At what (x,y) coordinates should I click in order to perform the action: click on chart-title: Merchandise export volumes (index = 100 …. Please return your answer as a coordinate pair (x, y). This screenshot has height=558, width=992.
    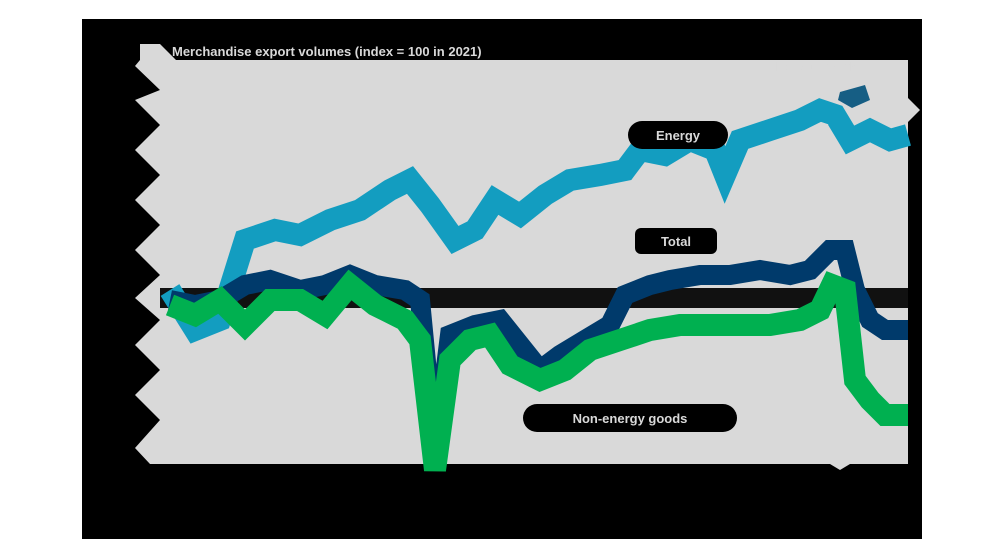
    Looking at the image, I should click on (327, 51).